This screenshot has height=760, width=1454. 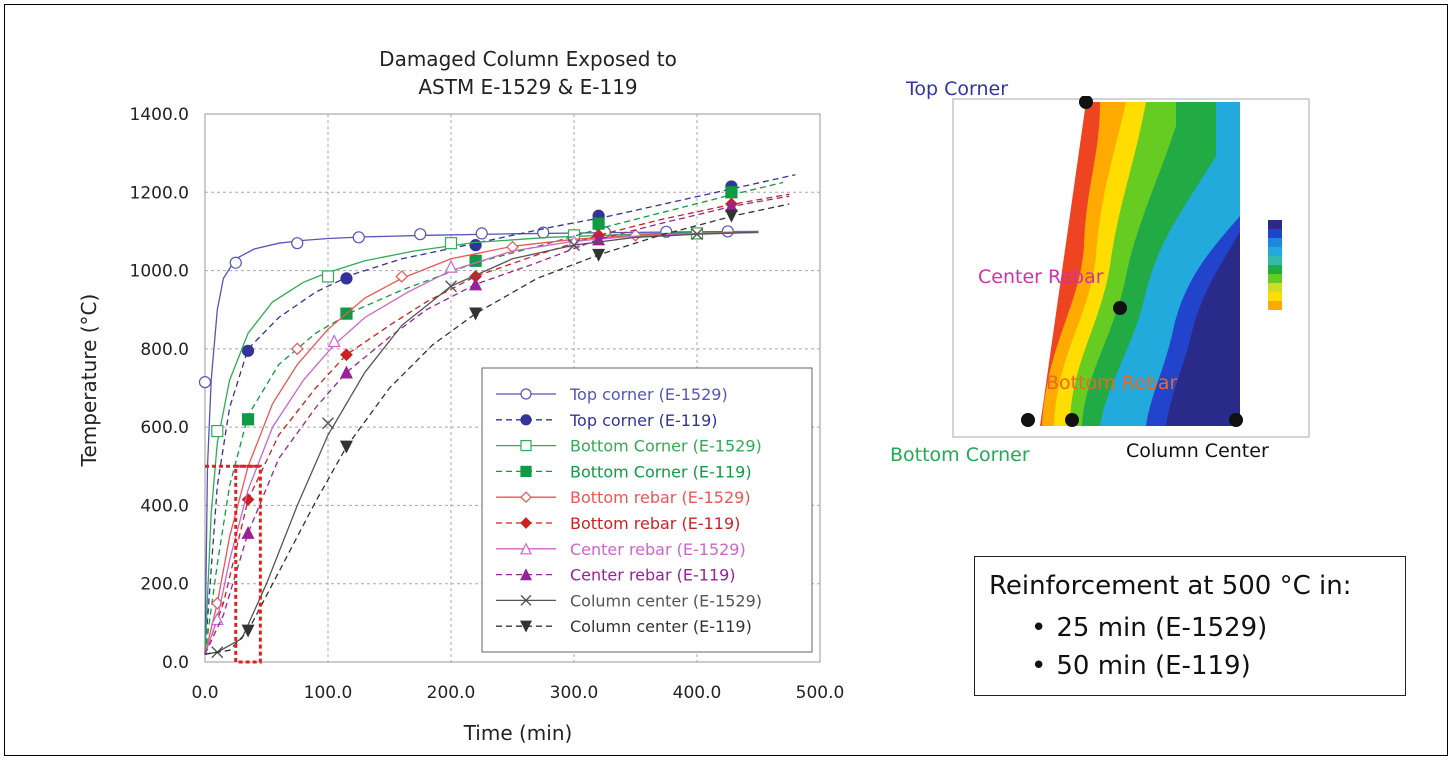 I want to click on legend-entry: Bottom rebar (E-119), so click(x=618, y=523).